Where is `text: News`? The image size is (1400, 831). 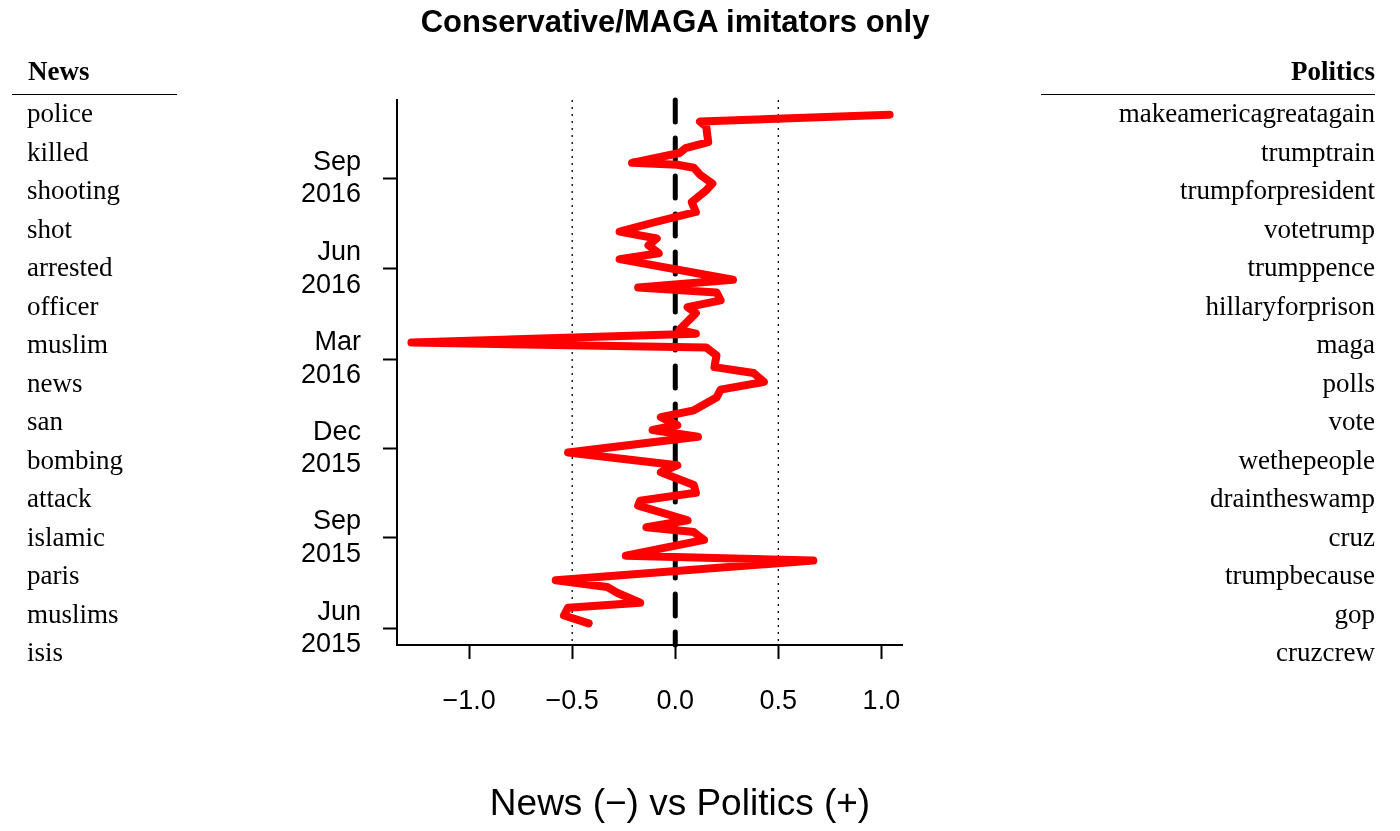
text: News is located at coordinates (59, 71).